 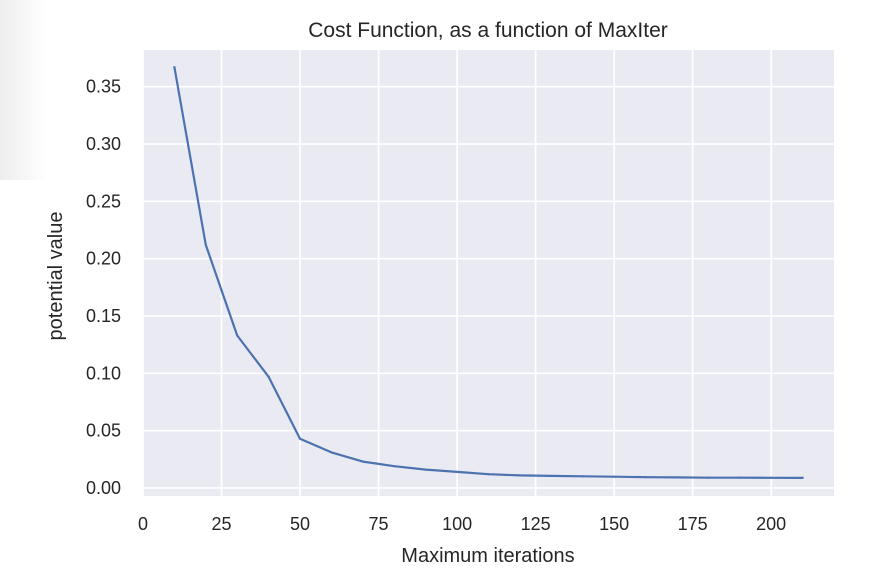 What do you see at coordinates (487, 556) in the screenshot?
I see `x-axis-title: Maximum iterations` at bounding box center [487, 556].